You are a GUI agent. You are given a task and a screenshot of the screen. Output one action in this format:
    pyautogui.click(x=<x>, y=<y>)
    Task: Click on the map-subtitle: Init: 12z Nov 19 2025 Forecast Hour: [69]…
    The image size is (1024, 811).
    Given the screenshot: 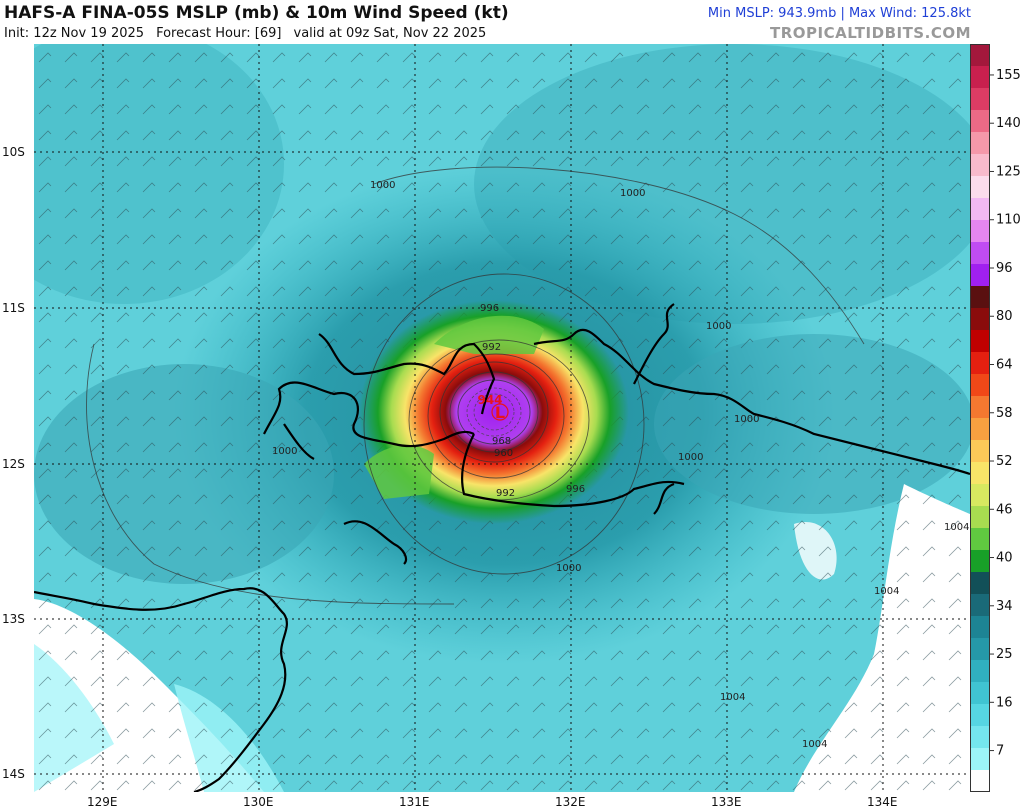 What is the action you would take?
    pyautogui.click(x=245, y=33)
    